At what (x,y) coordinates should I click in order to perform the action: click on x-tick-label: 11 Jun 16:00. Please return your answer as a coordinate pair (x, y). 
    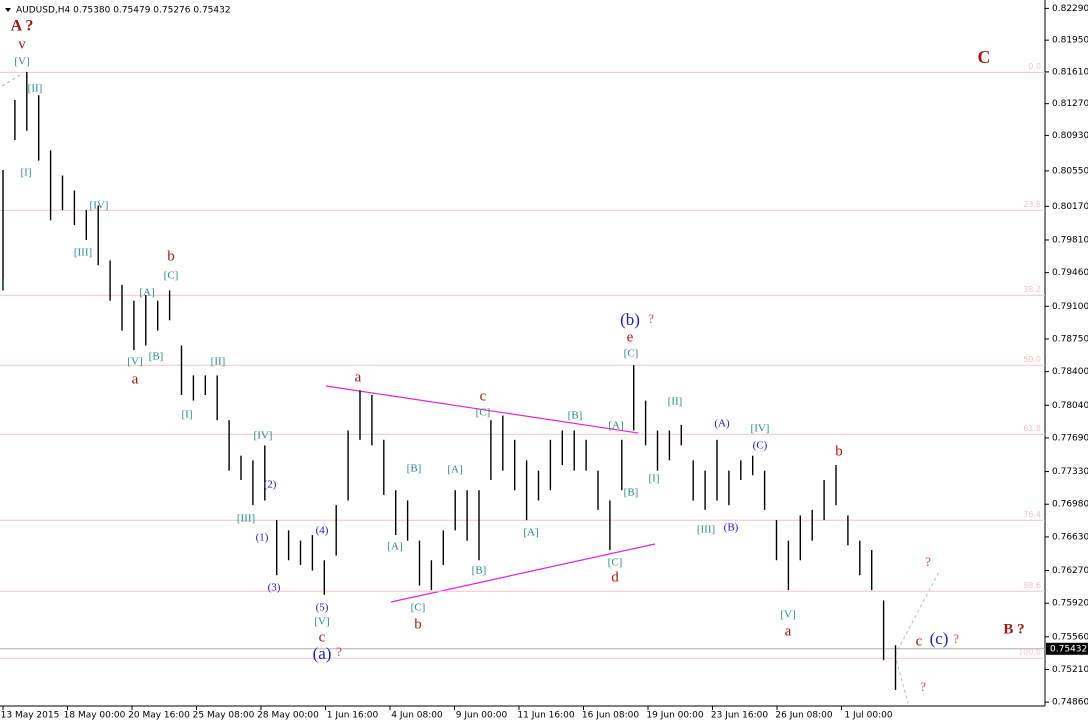
    Looking at the image, I should click on (545, 716).